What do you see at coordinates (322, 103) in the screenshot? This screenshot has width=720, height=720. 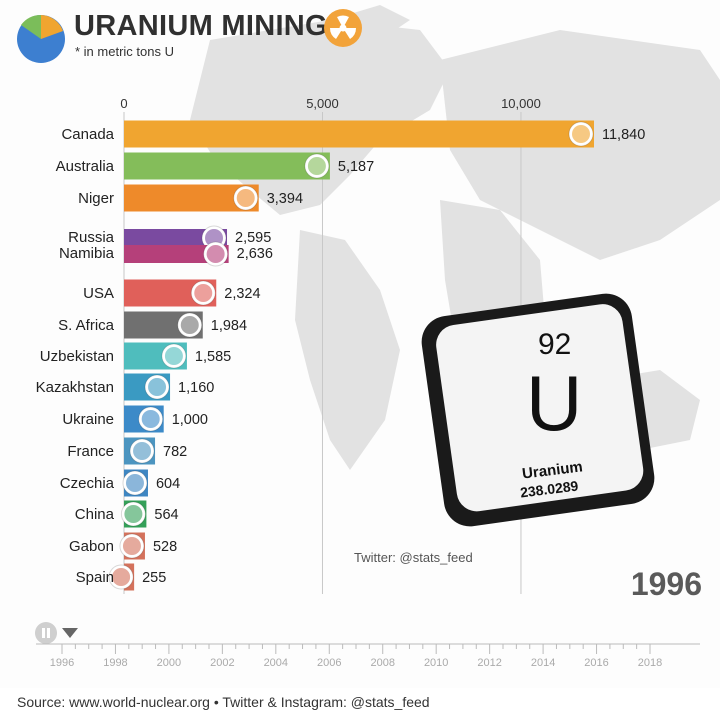 I see `x-tick-label: 5,000` at bounding box center [322, 103].